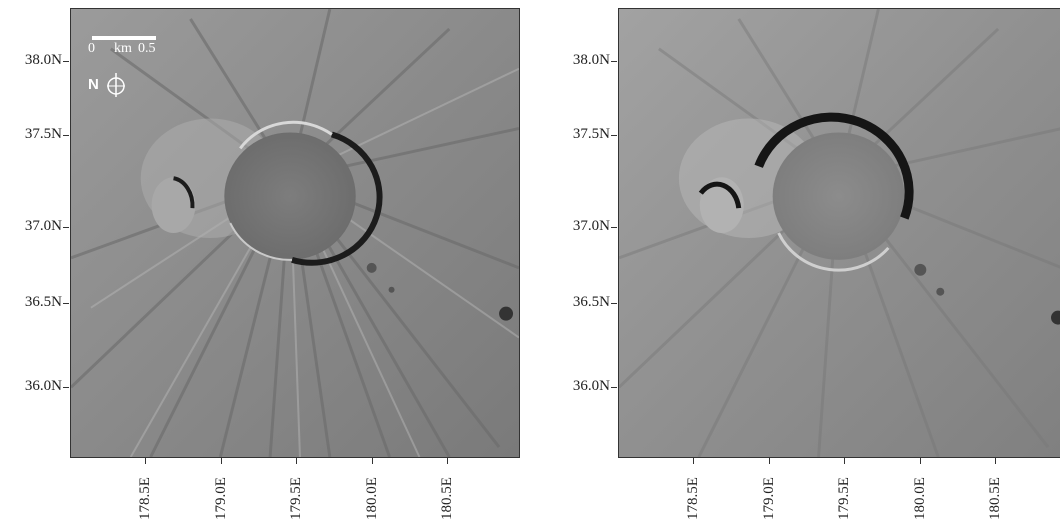  I want to click on north-arrow: N, so click(110, 85).